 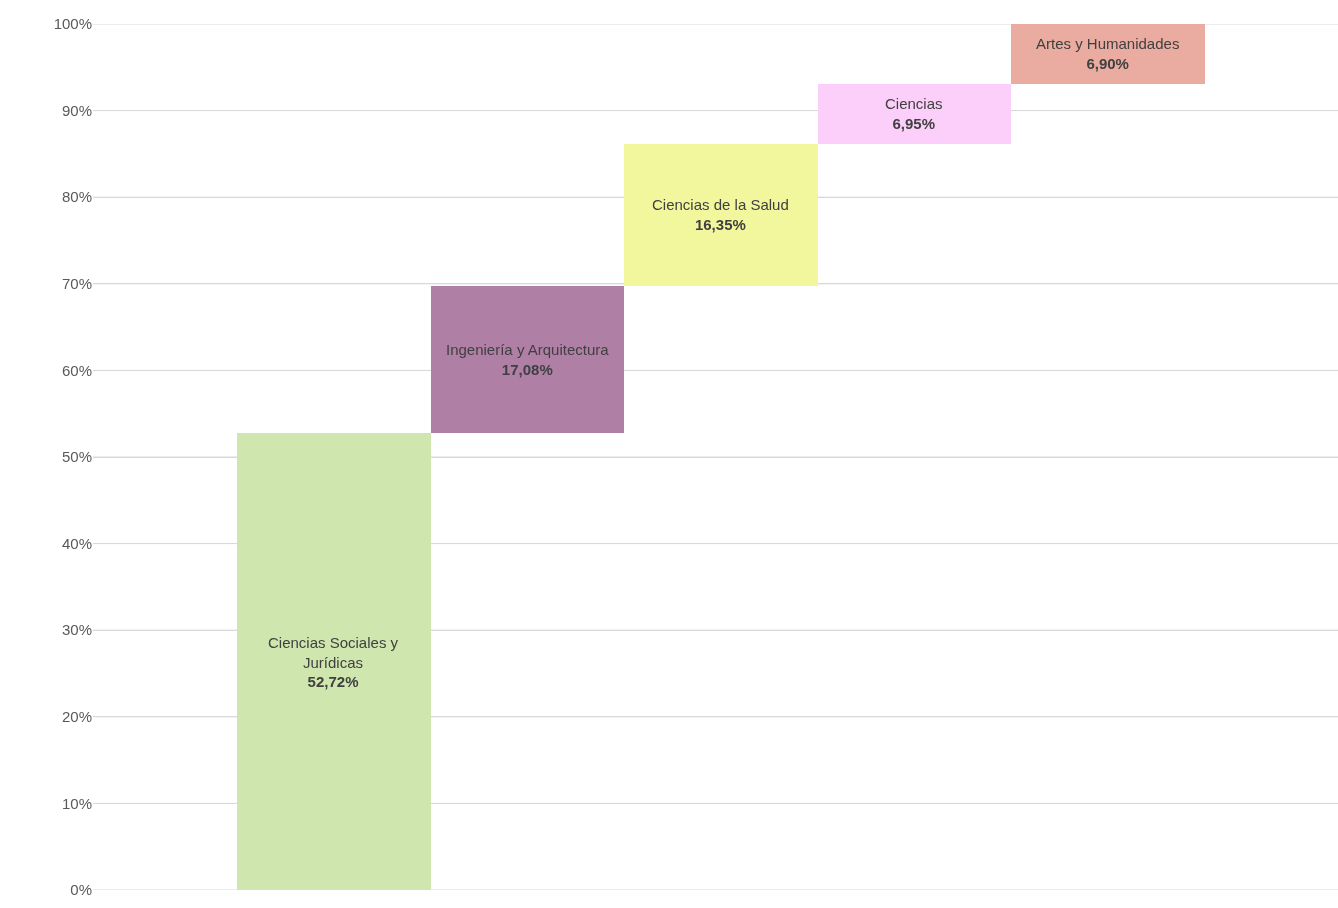 I want to click on y-tick-label: 80%, so click(x=76, y=197).